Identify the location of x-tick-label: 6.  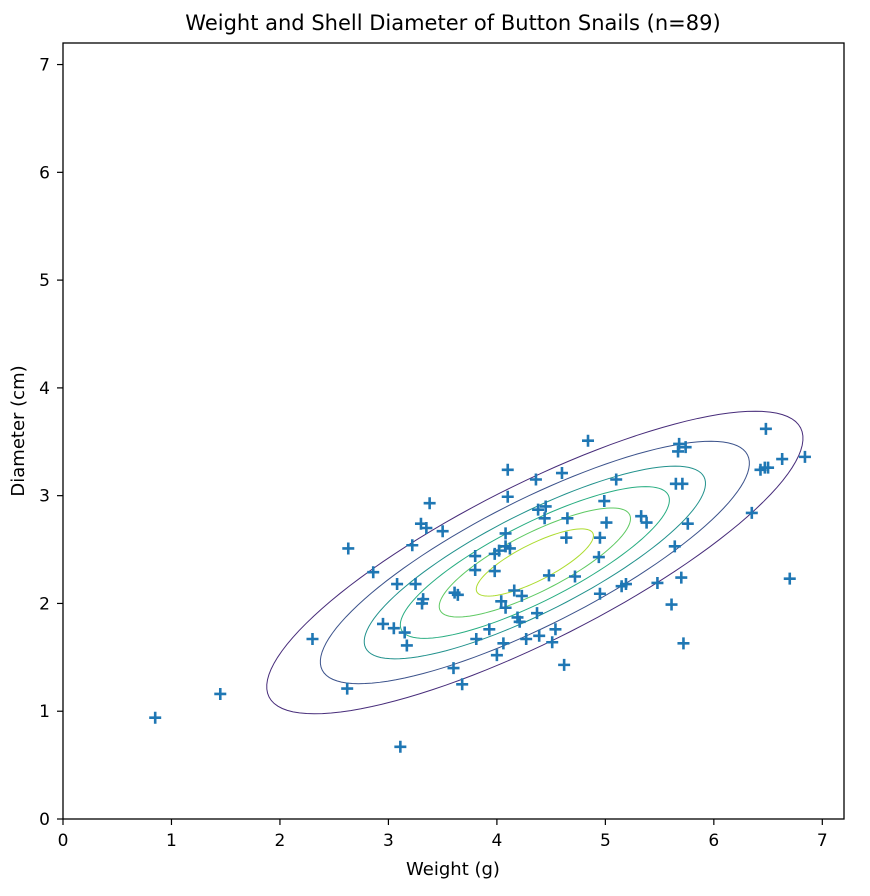
(713, 841).